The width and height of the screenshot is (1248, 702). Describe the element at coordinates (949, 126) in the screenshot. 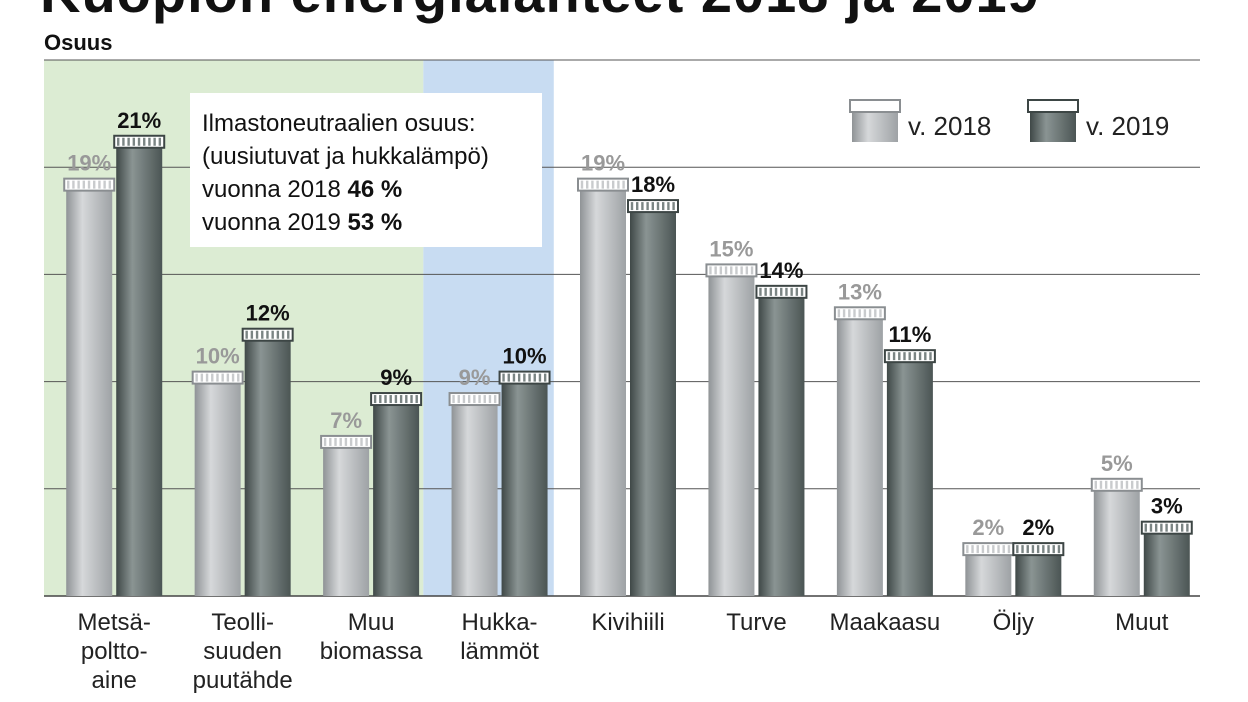

I see `legend-label: v. 2018` at that location.